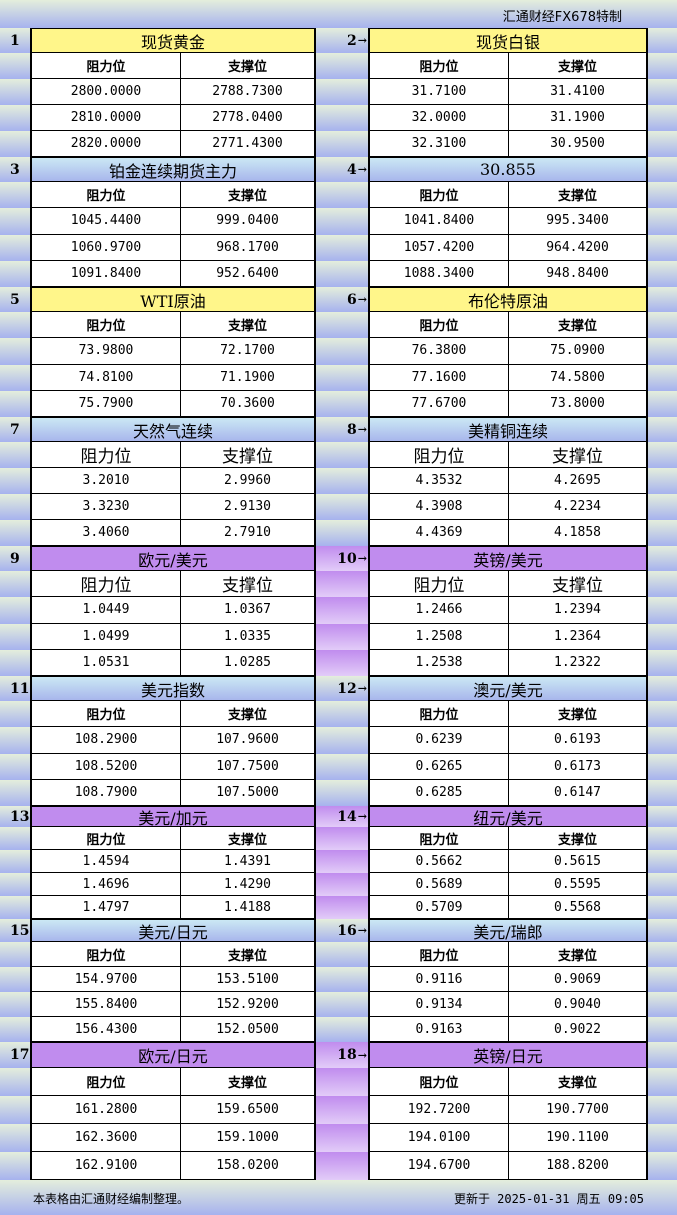  I want to click on row-number: 10 →, so click(352, 558).